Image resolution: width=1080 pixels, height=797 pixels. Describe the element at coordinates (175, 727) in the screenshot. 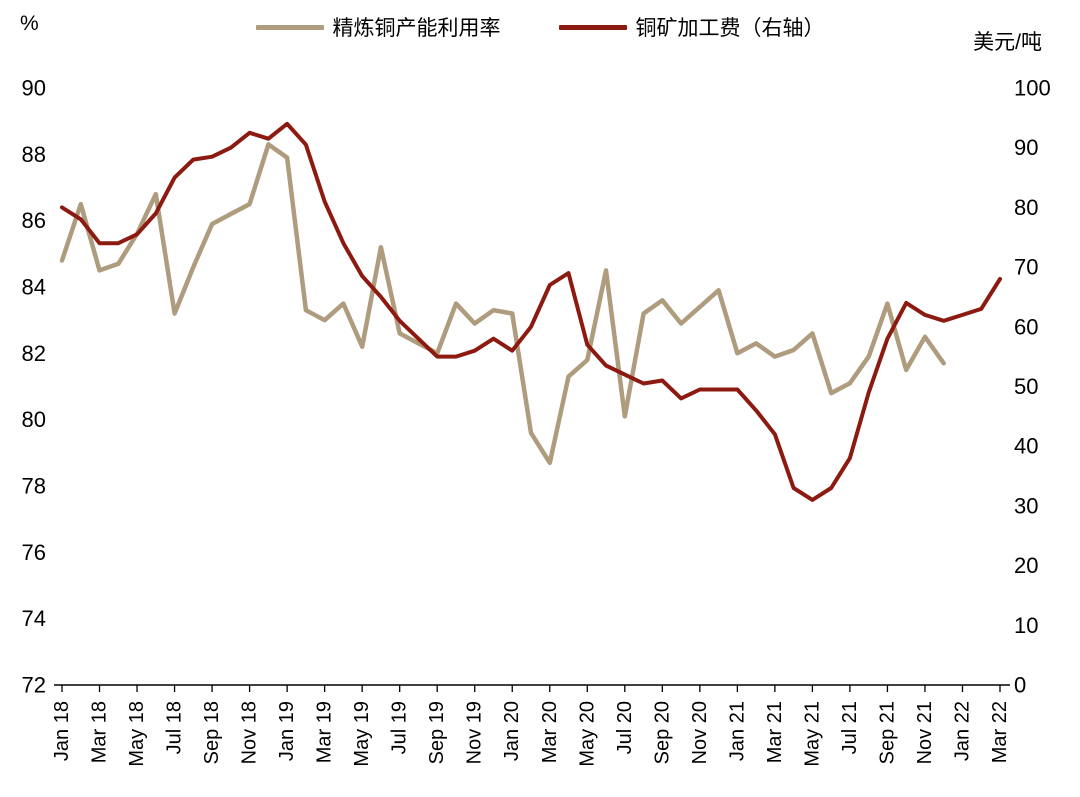

I see `x-axis-tick-label: Jul 18` at that location.